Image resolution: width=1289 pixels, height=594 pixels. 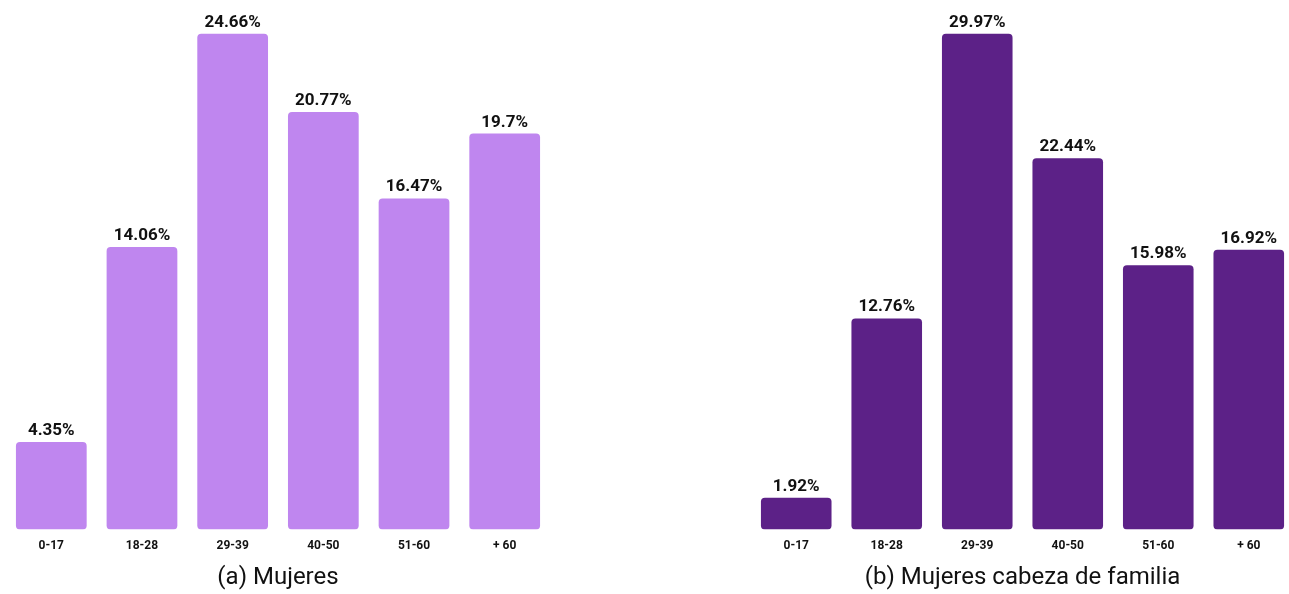 I want to click on text: (b) Mujeres cabeza de familia, so click(x=1022, y=575).